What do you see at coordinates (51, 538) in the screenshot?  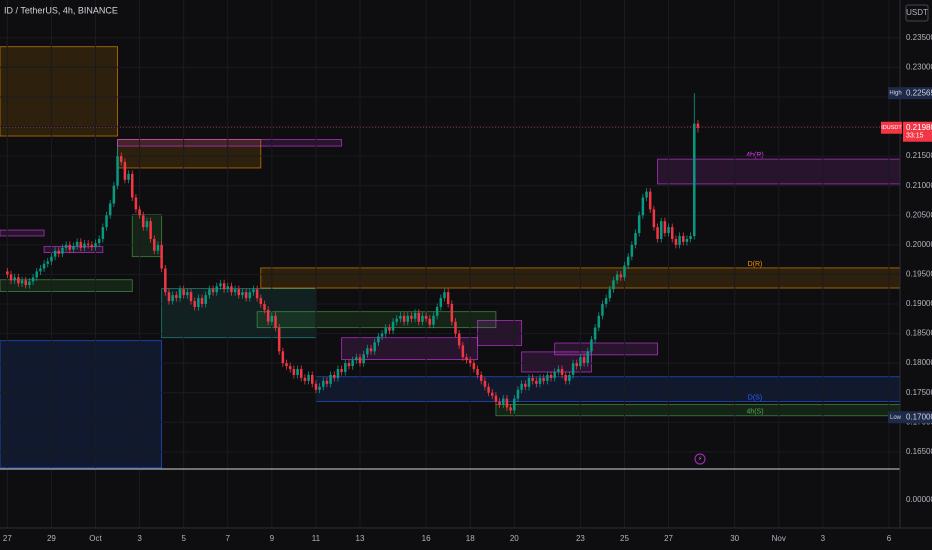 I see `x-tick-label: 29` at bounding box center [51, 538].